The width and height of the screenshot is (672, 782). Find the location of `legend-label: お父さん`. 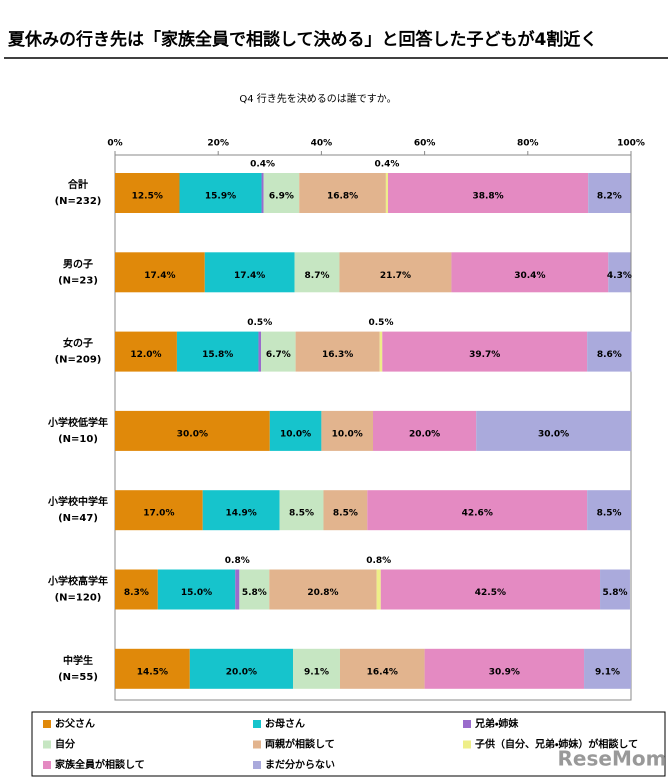

legend-label: お父さん is located at coordinates (75, 724).